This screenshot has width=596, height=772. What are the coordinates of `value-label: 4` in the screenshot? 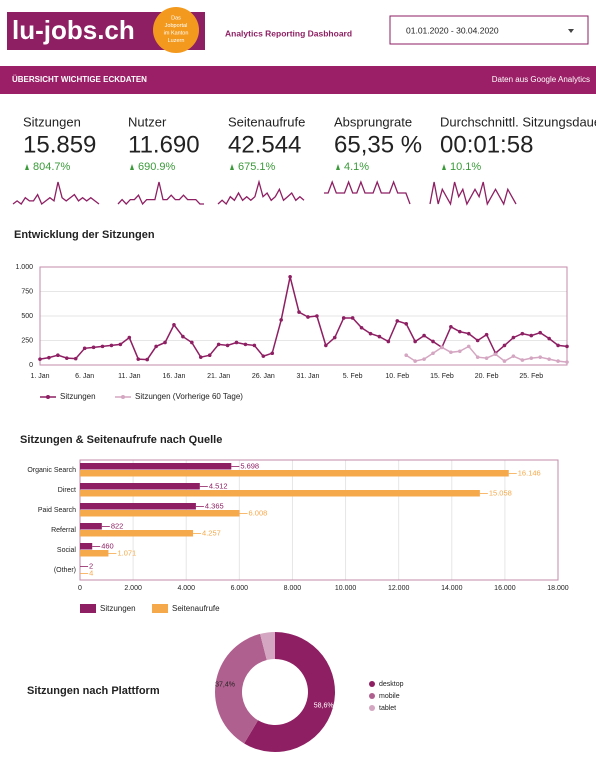 It's located at (91, 572).